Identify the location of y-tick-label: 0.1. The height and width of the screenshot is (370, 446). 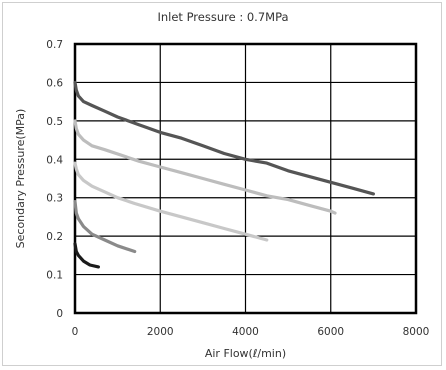
(54, 276).